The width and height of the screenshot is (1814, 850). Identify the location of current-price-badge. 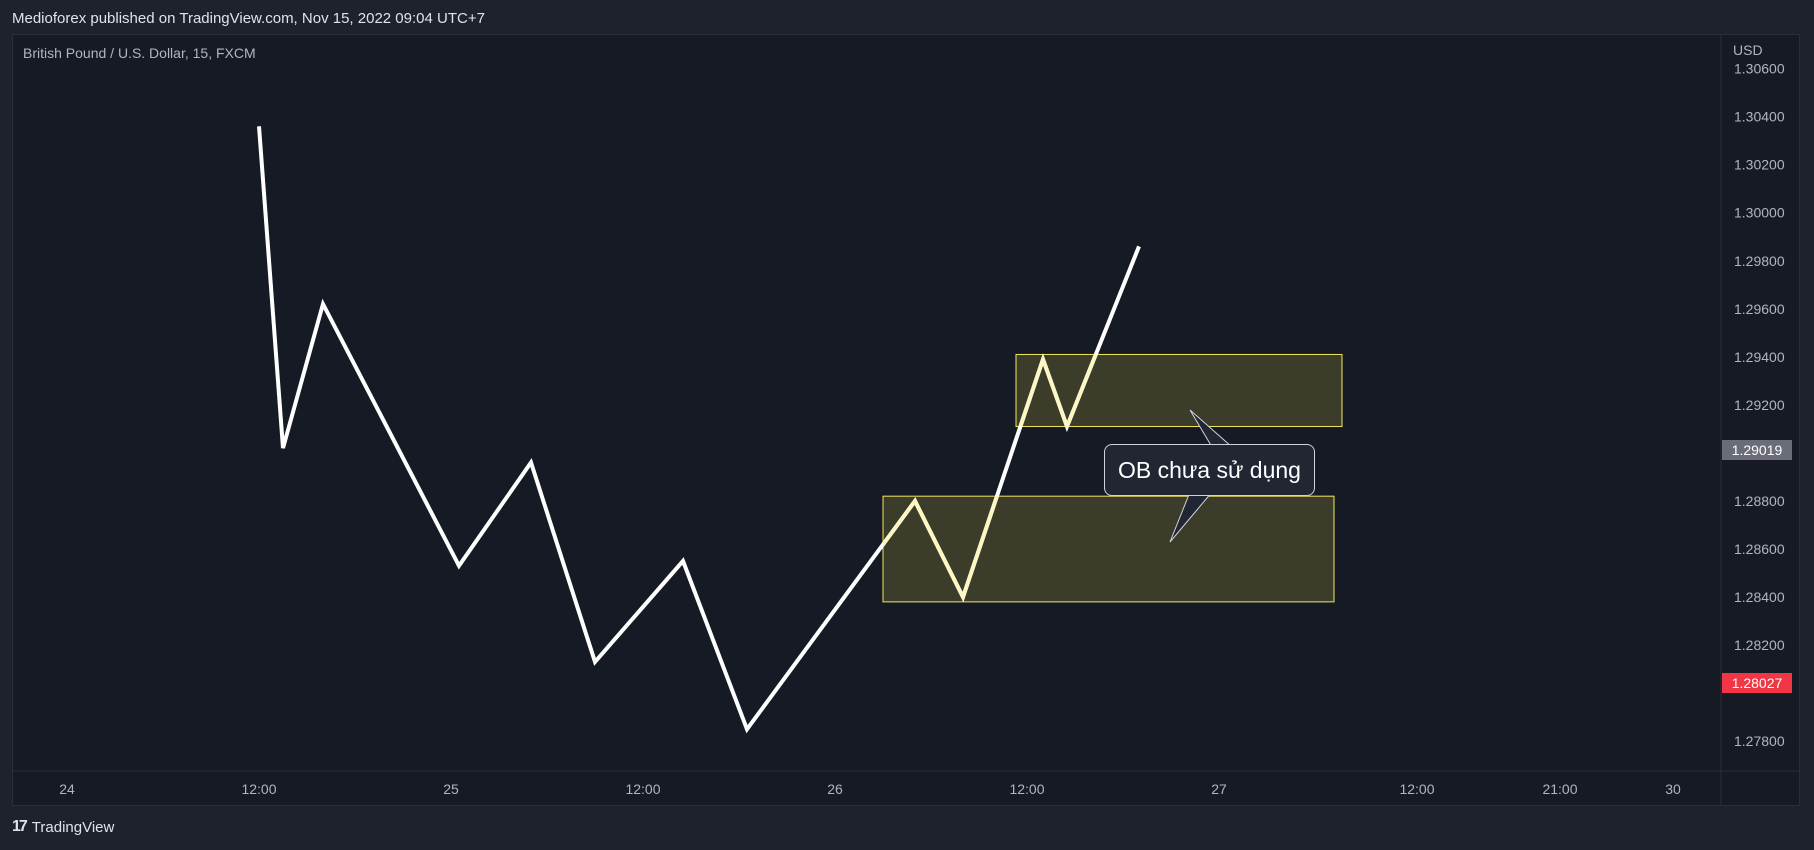
(1757, 683).